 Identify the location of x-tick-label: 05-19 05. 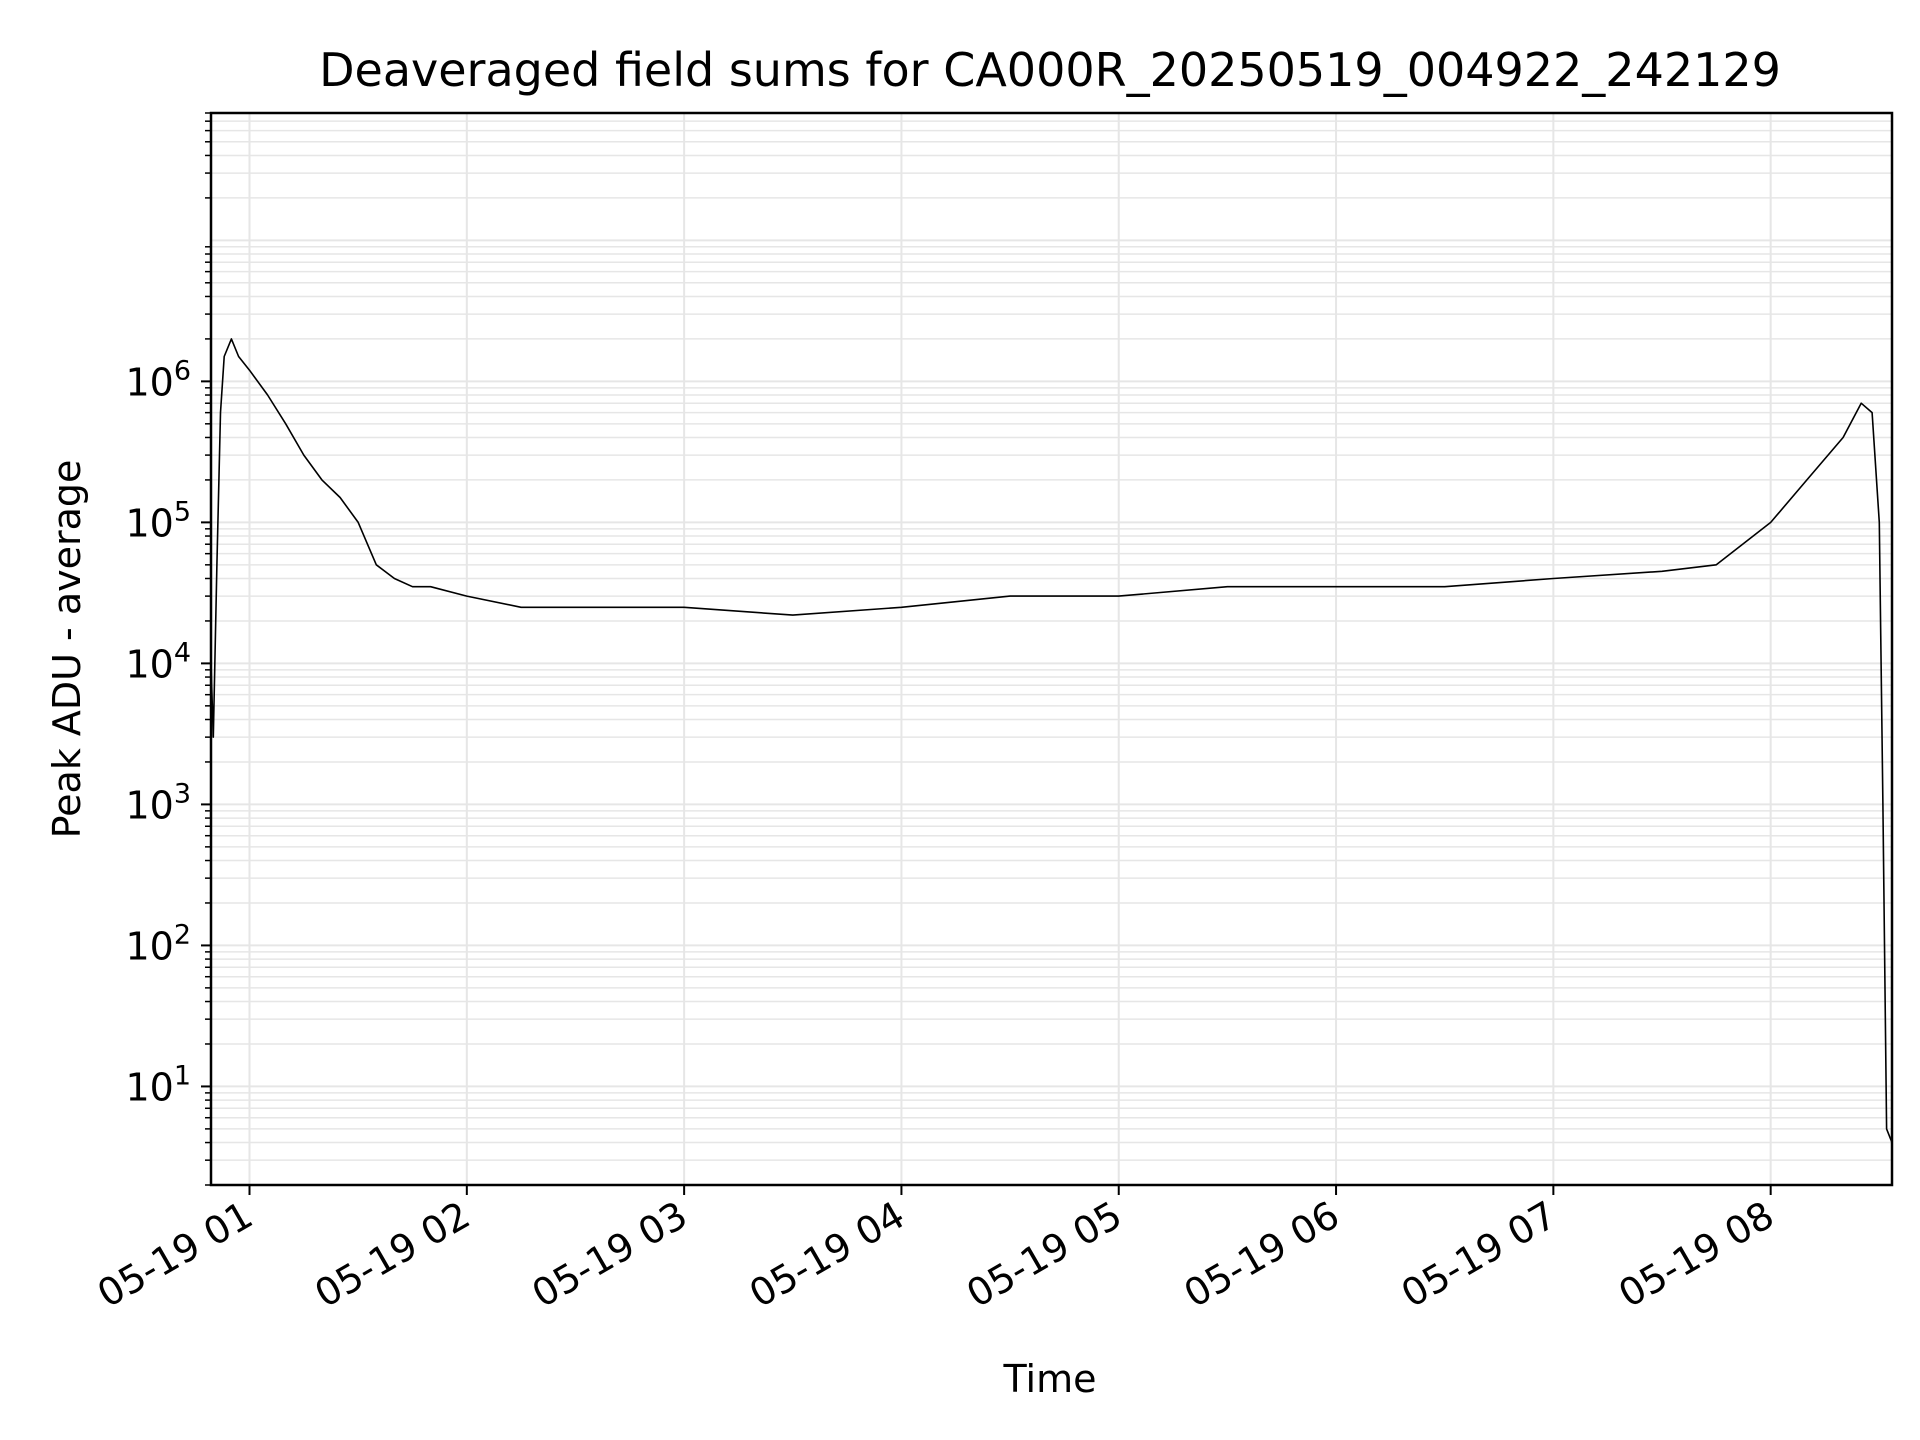
(1044, 1255).